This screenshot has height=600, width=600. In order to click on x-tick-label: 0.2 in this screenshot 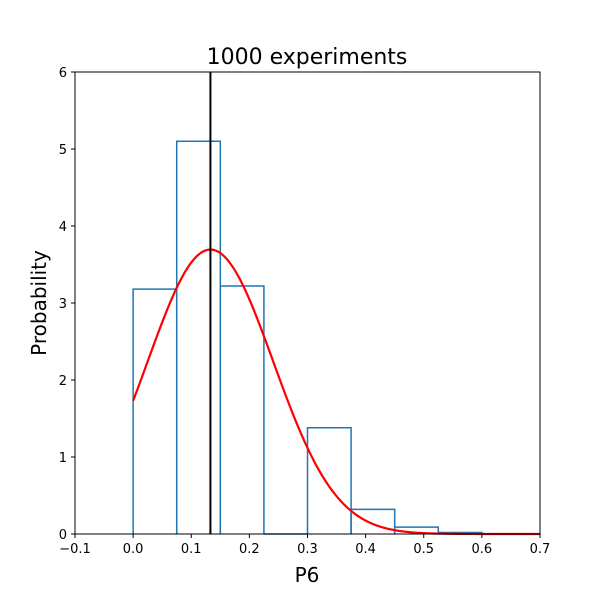, I will do `click(249, 549)`.